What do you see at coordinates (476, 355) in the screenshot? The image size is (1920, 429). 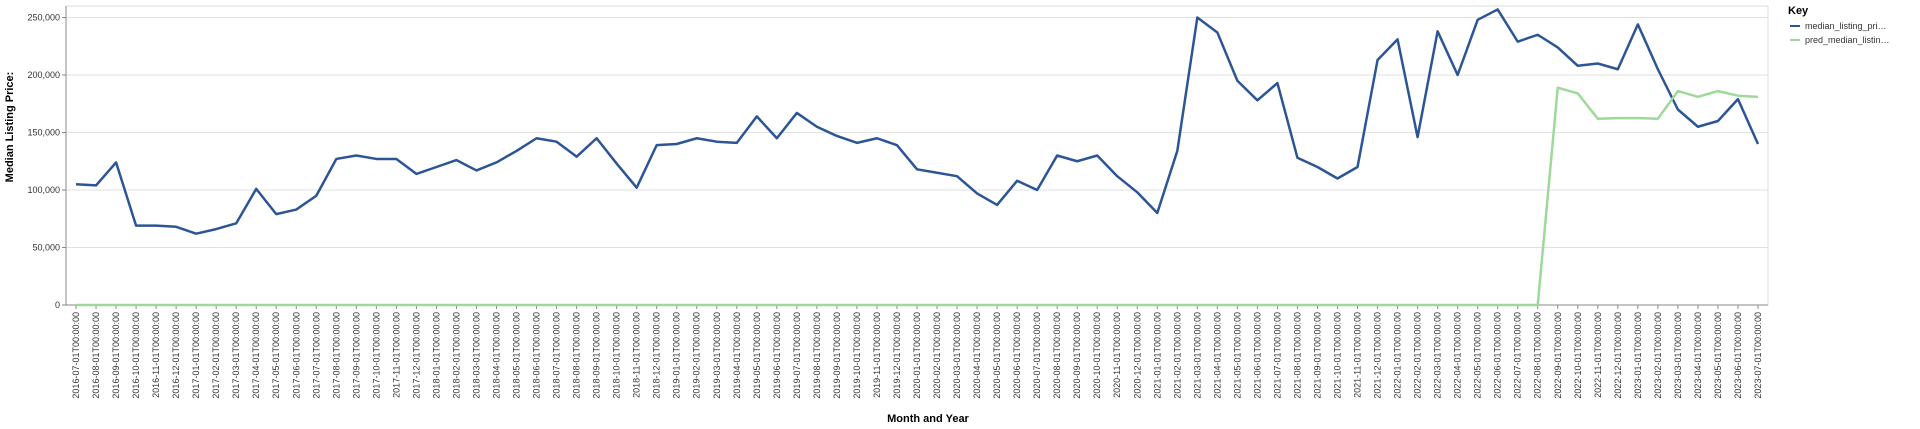 I see `x-tick-label: 2018-03-01T00:00:00` at bounding box center [476, 355].